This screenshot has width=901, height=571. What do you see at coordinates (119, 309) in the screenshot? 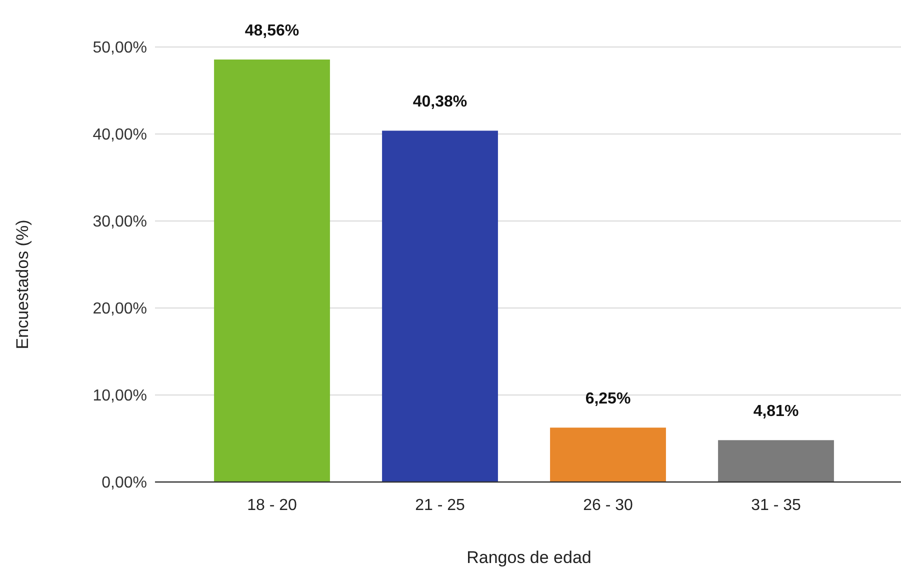
I see `y-tick-label: 20,00%` at bounding box center [119, 309].